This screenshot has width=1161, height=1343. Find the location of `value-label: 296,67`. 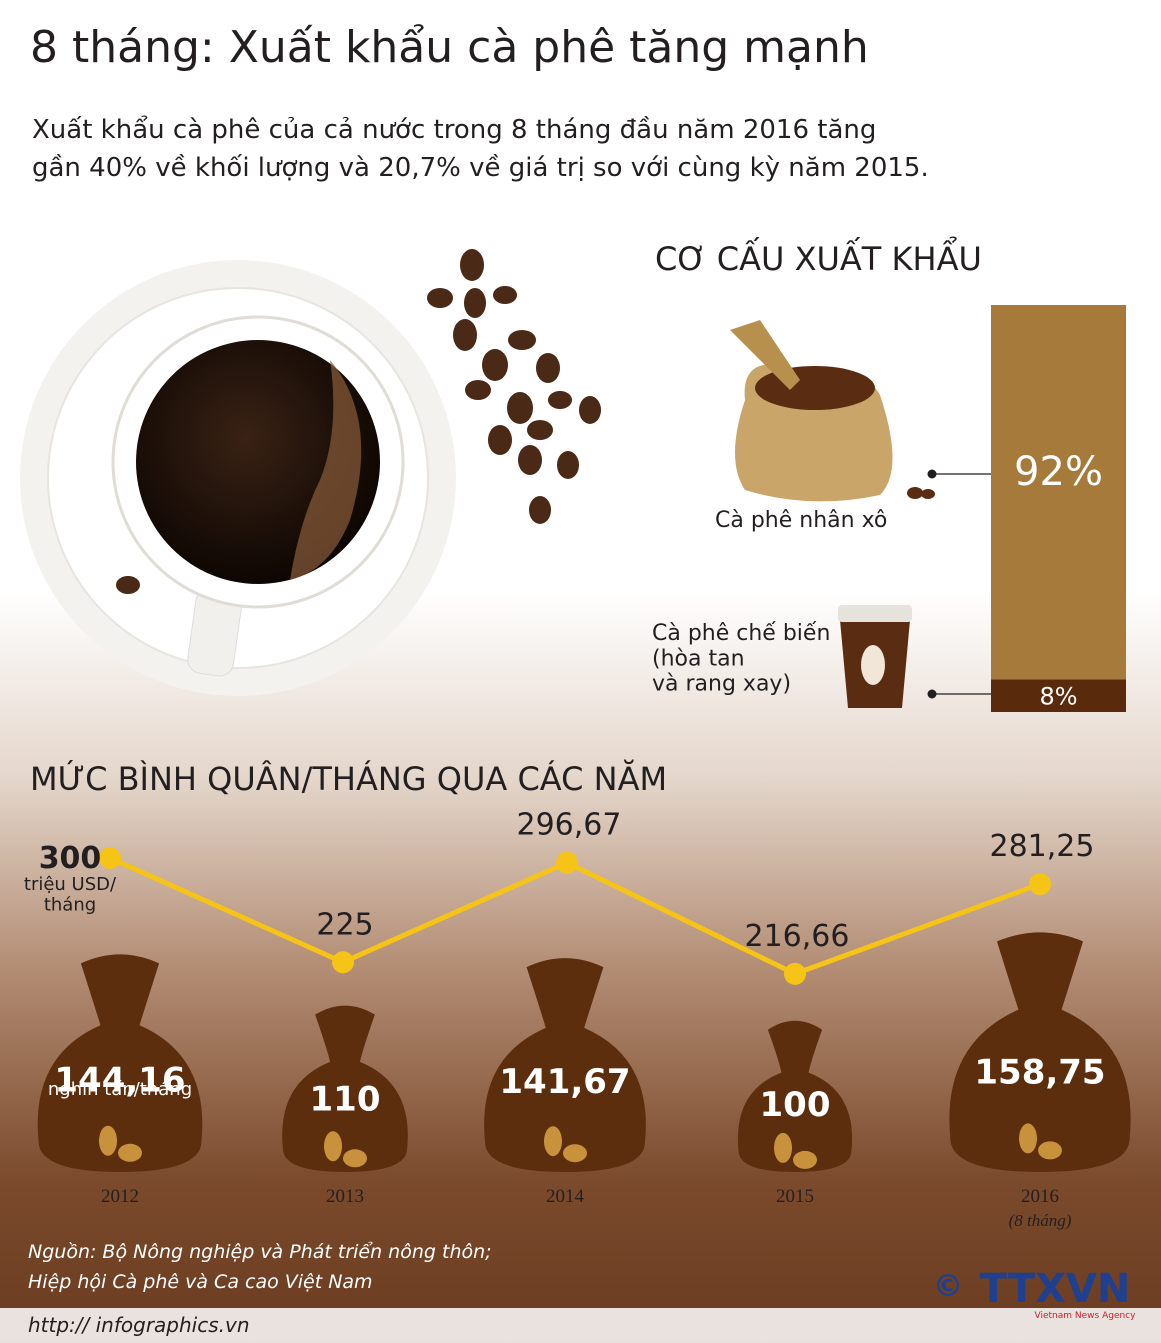

value-label: 296,67 is located at coordinates (569, 825).